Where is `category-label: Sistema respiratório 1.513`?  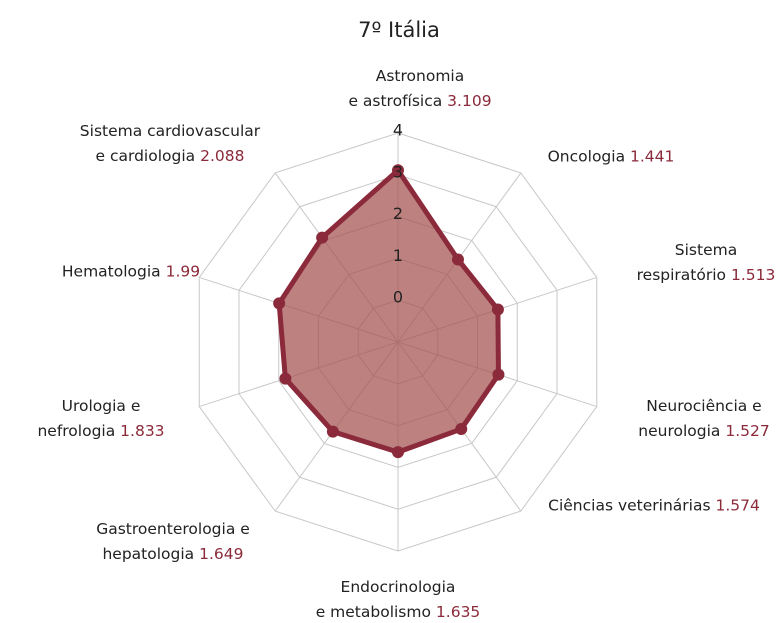 category-label: Sistema respiratório 1.513 is located at coordinates (706, 263).